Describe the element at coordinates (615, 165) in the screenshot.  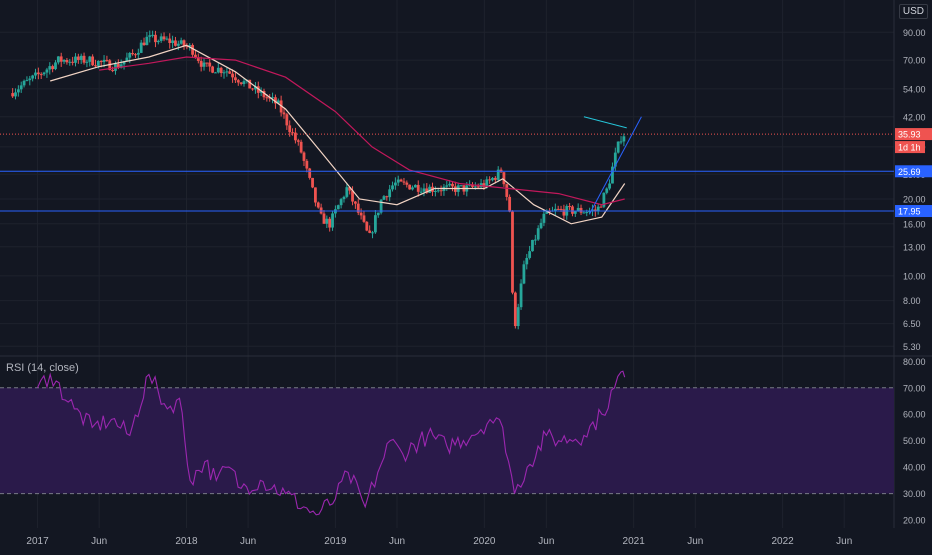
I see `trendline` at that location.